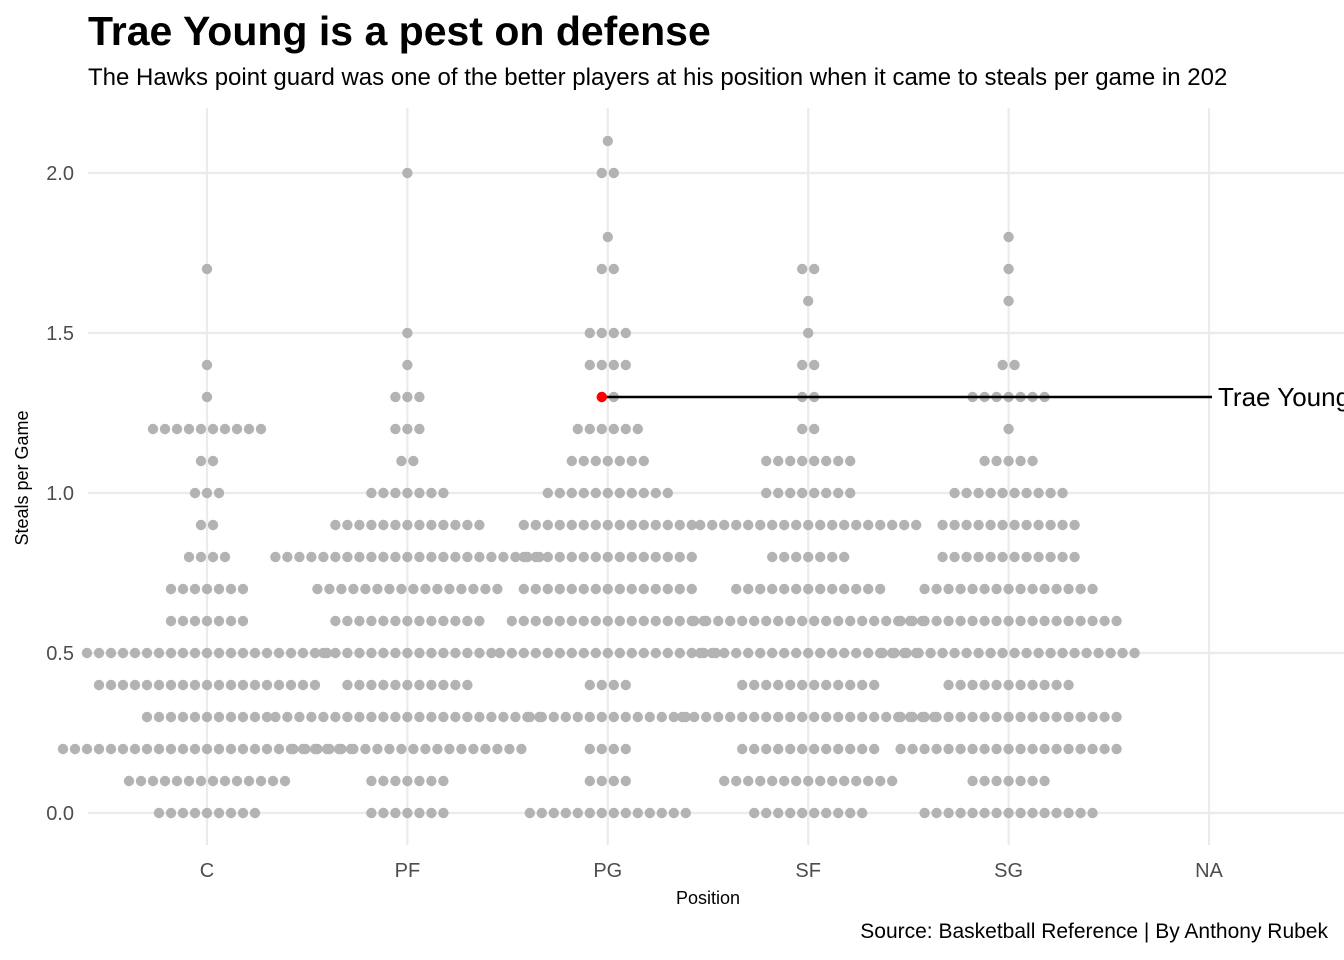 The image size is (1344, 960). Describe the element at coordinates (1209, 871) in the screenshot. I see `x-tick-label: NA` at that location.